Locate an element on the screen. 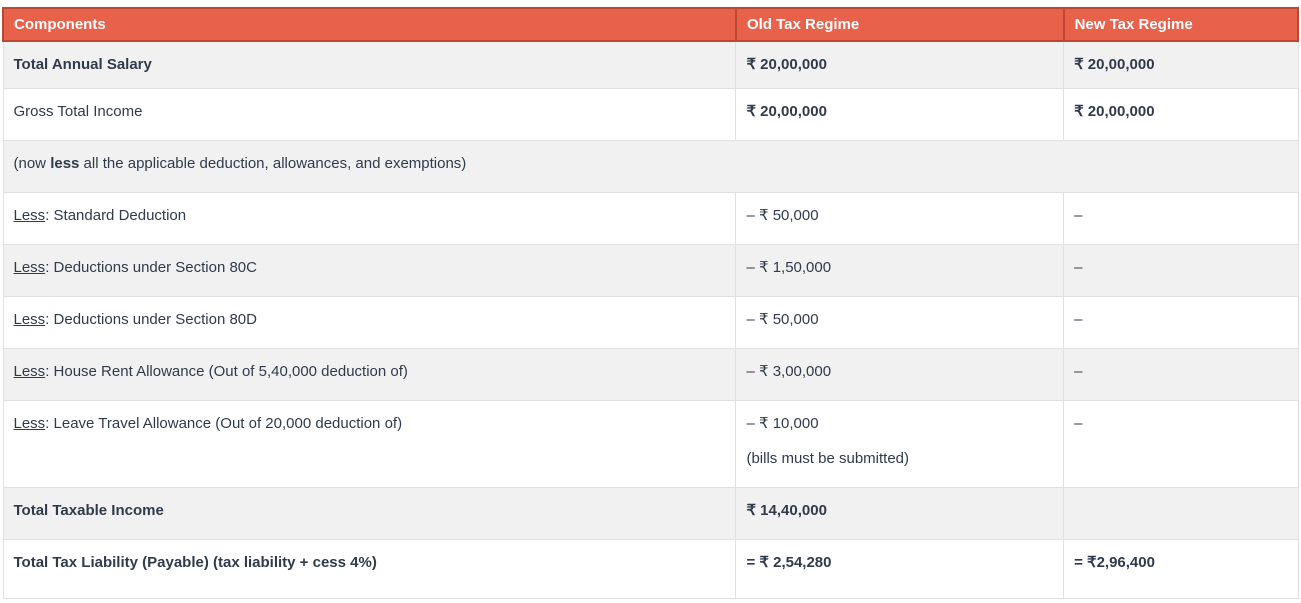  table-row-total-taxable-income: Total Taxable Income ₹ 14,40,000 is located at coordinates (650, 513).